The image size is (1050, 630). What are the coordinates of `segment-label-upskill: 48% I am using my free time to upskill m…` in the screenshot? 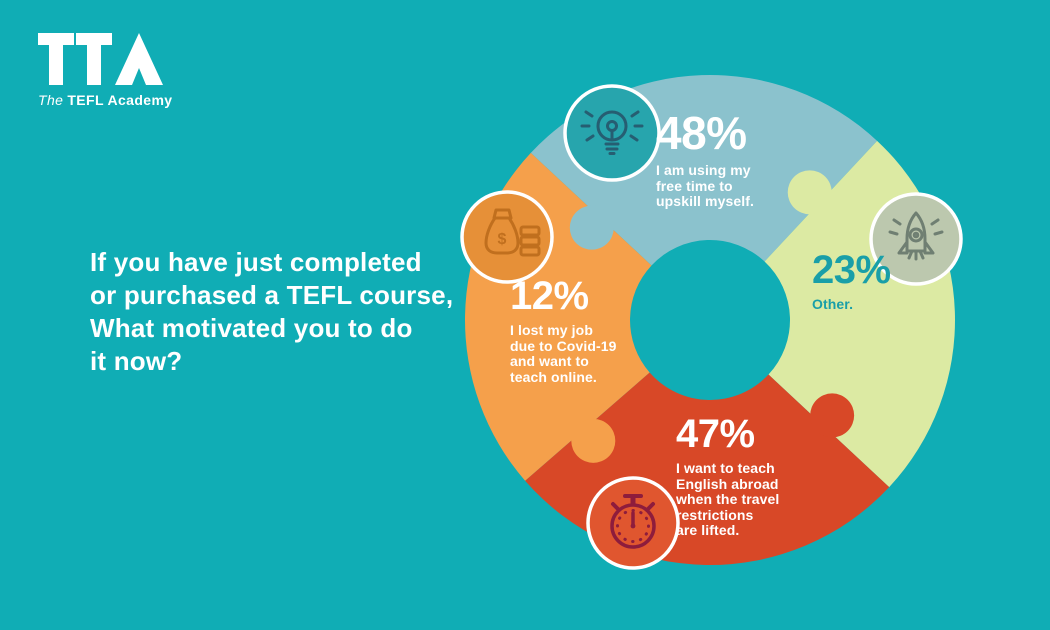 It's located at (721, 160).